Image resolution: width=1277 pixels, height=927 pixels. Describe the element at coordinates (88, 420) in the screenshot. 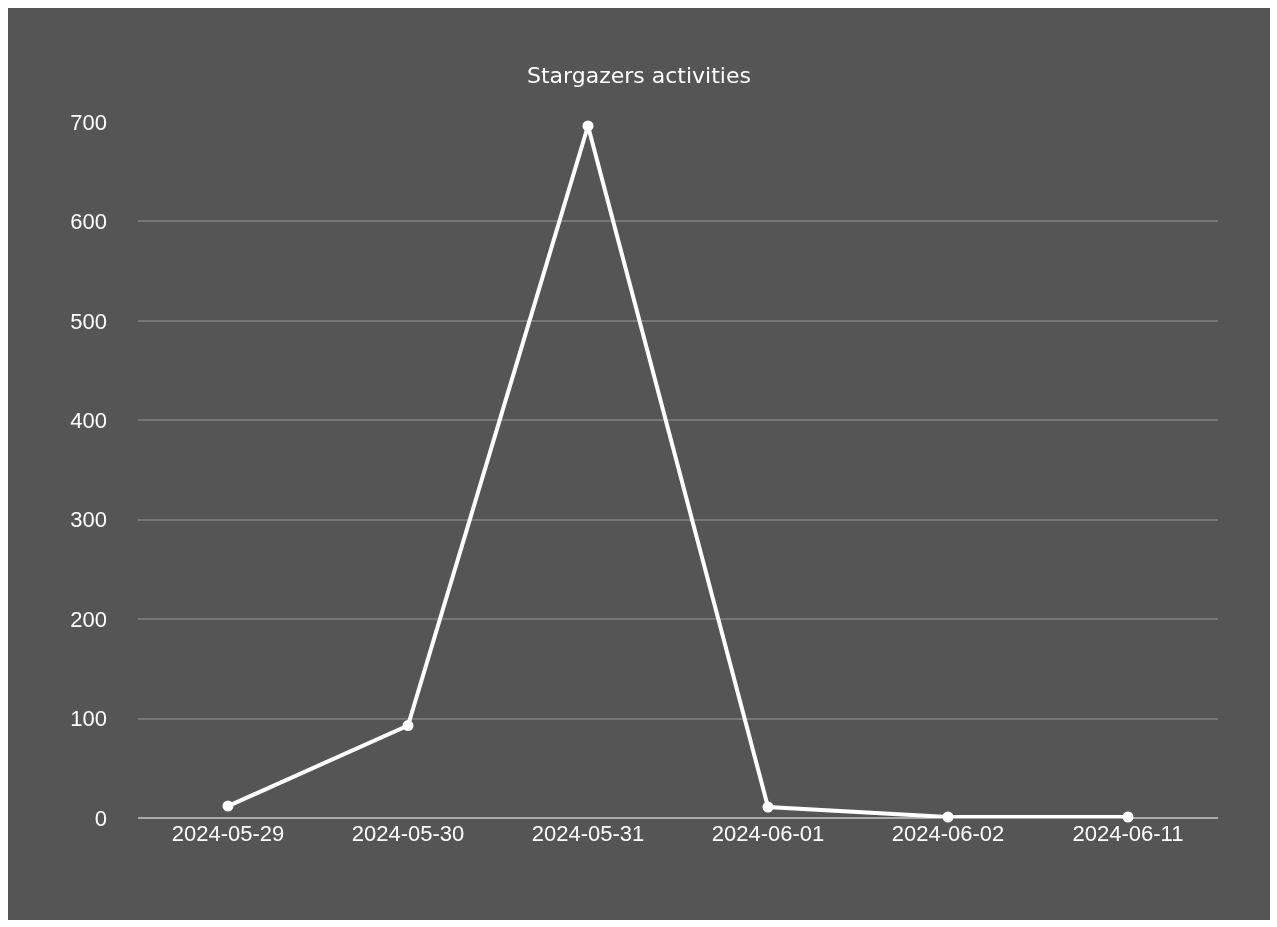

I see `y-tick-label: 400` at that location.